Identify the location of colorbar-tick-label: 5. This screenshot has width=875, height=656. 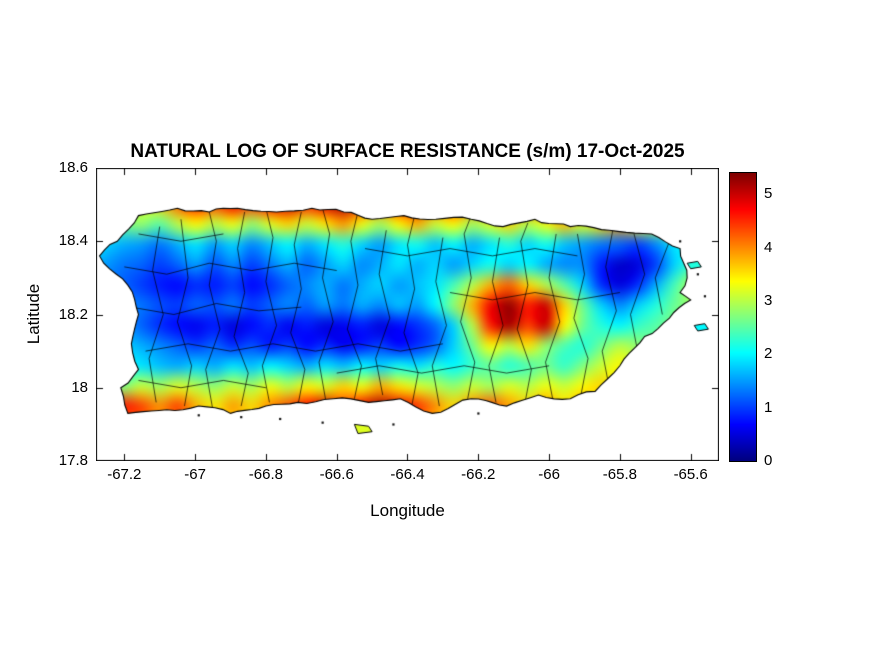
(768, 194).